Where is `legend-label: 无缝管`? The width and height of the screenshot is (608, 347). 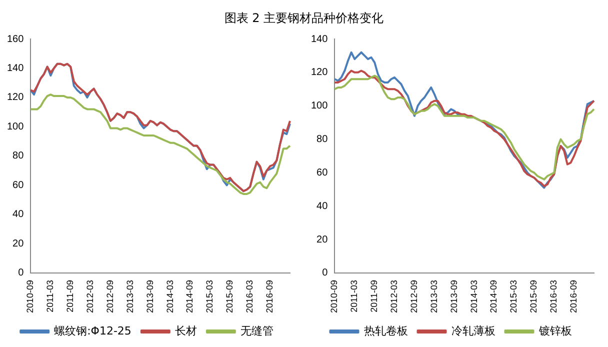 legend-label: 无缝管 is located at coordinates (257, 331).